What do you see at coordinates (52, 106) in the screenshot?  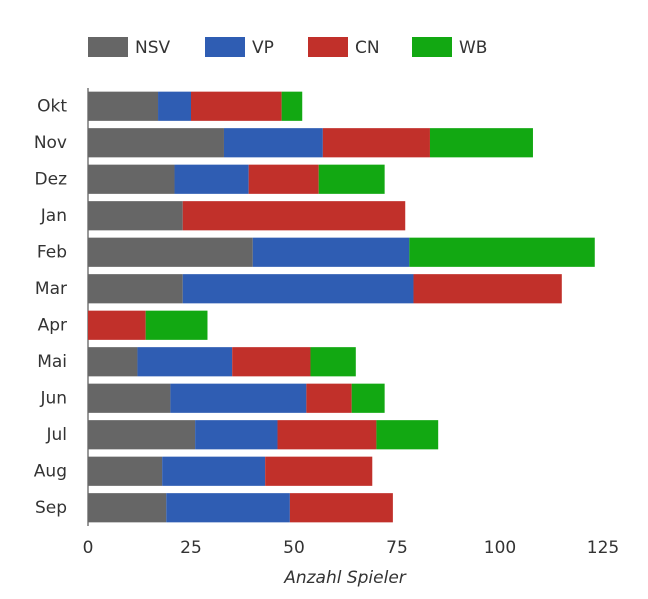 I see `y-tick-label: Okt` at bounding box center [52, 106].